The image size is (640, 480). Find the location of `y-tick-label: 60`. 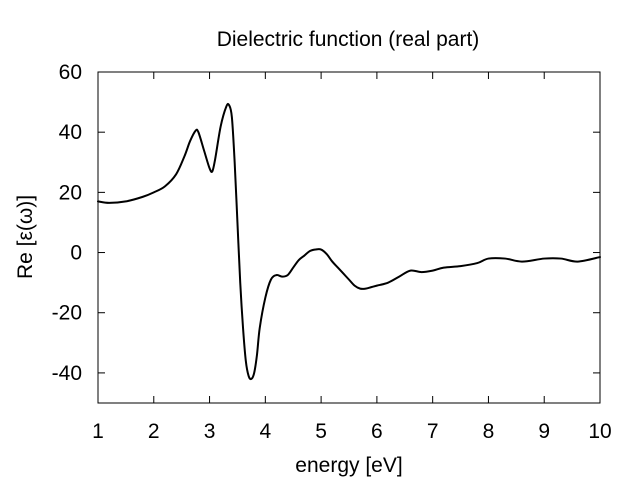

y-tick-label: 60 is located at coordinates (70, 72).